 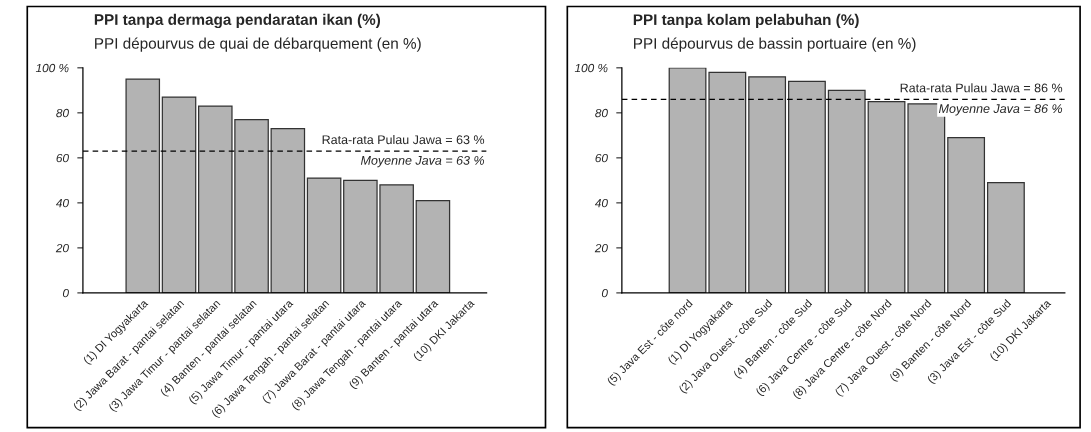 What do you see at coordinates (237, 21) in the screenshot?
I see `chart-title: PPI tanpa dermaga pendaratan ikan (%)` at bounding box center [237, 21].